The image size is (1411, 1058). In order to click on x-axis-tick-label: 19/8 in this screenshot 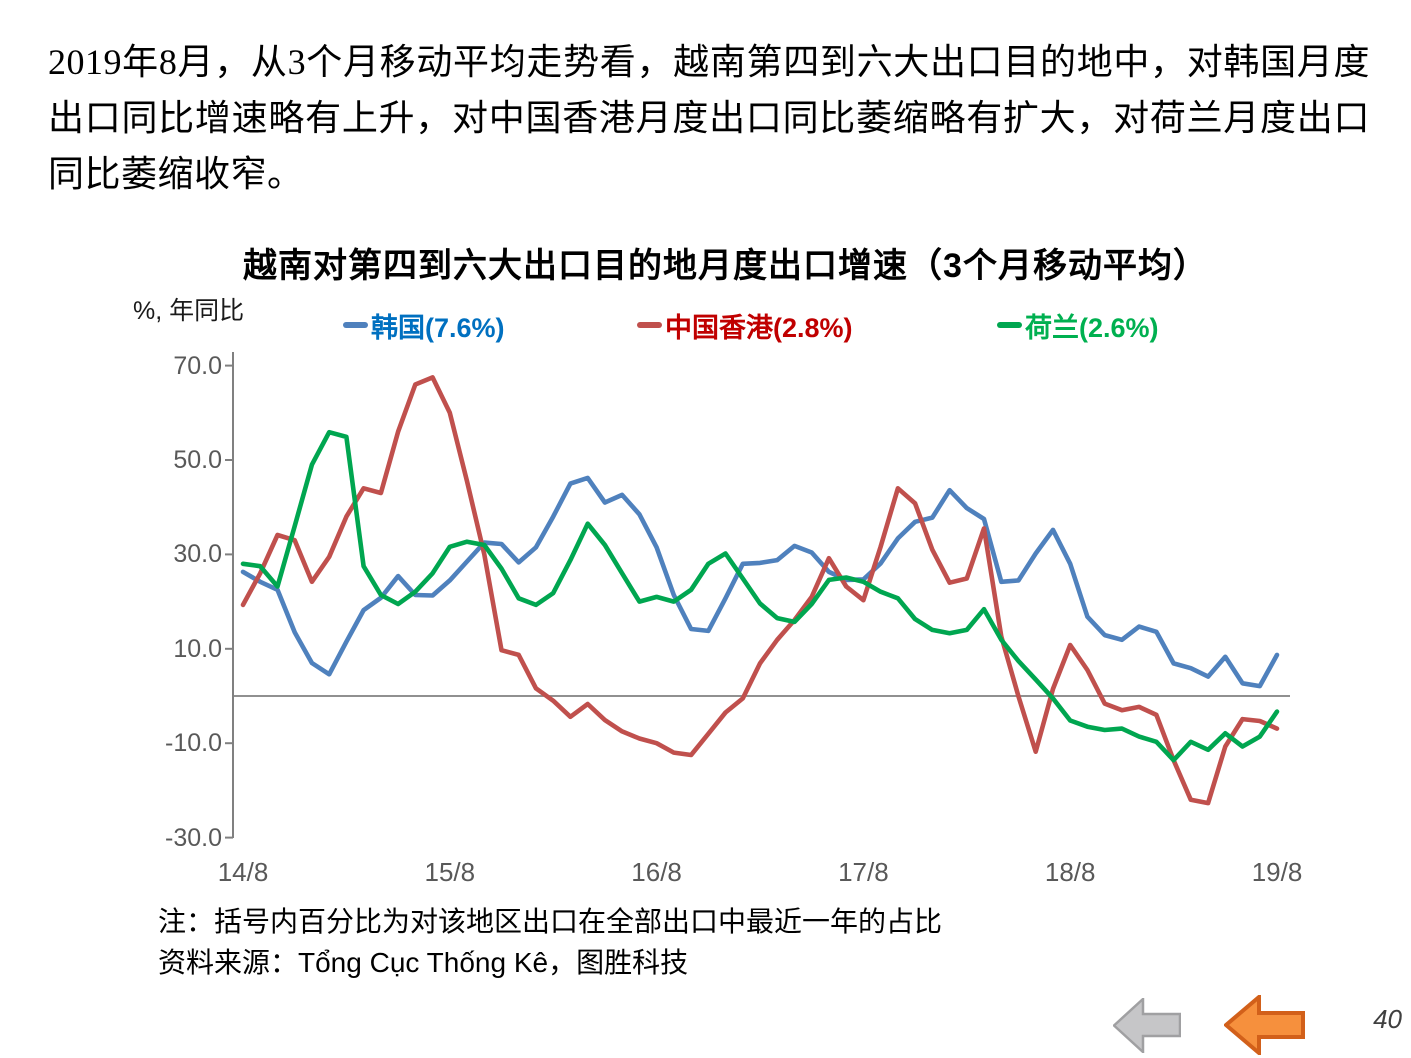, I will do `click(1277, 872)`.